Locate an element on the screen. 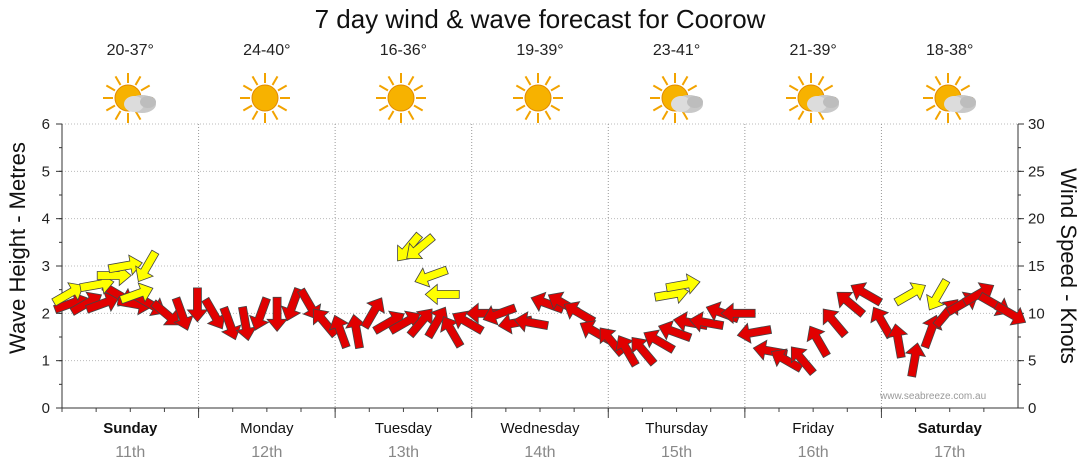 This screenshot has height=475, width=1080. day-name-label: Wednesday is located at coordinates (540, 428).